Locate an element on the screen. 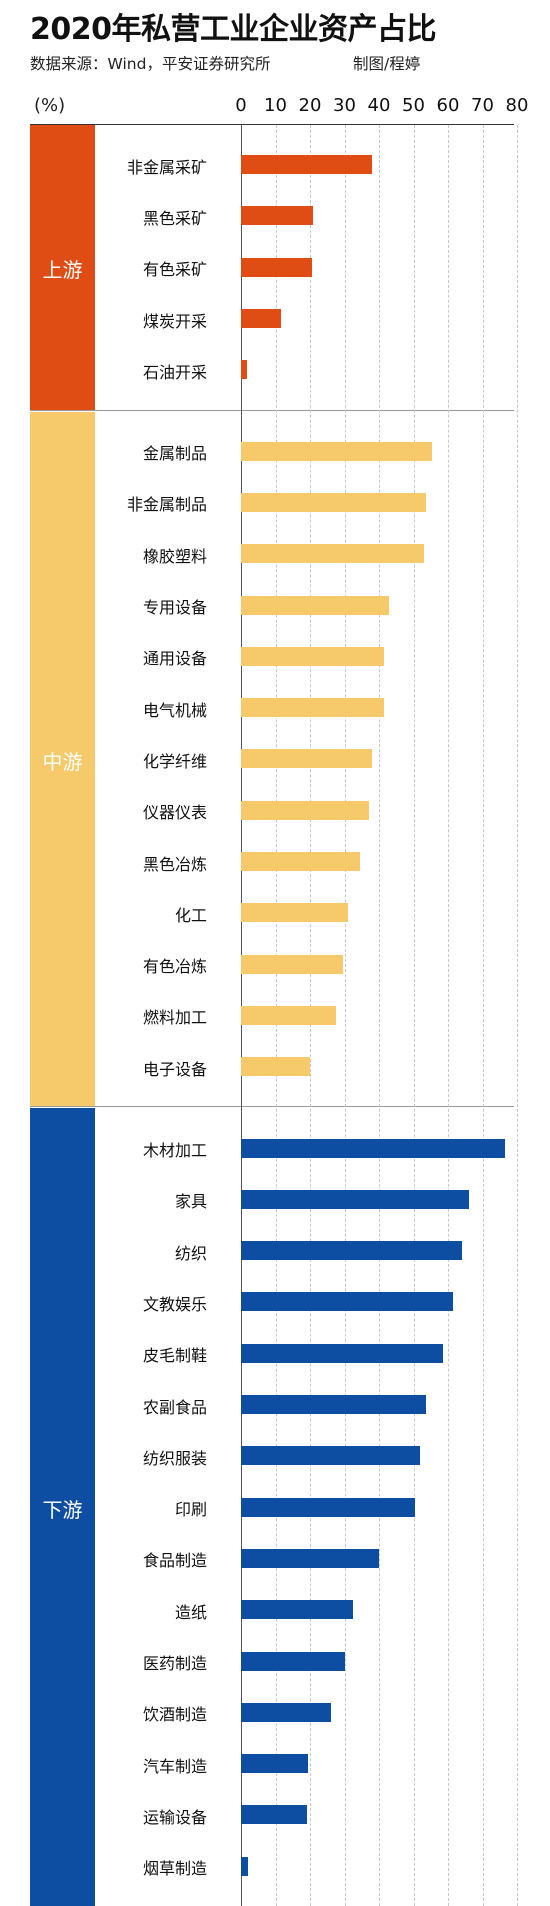 This screenshot has width=550, height=1906. category-label: 烟草制造 is located at coordinates (174, 1869).